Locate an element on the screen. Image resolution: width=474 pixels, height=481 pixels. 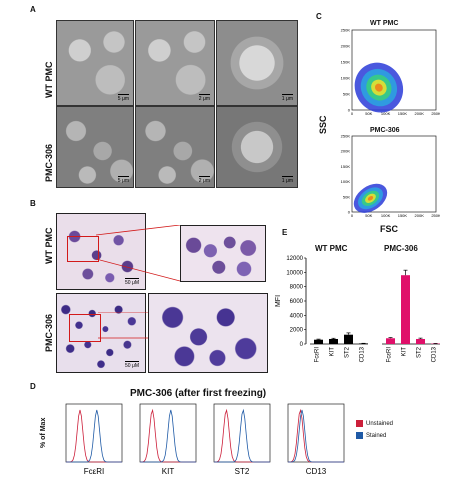
y-tick-label: 4000 is located at coordinates (297, 316).